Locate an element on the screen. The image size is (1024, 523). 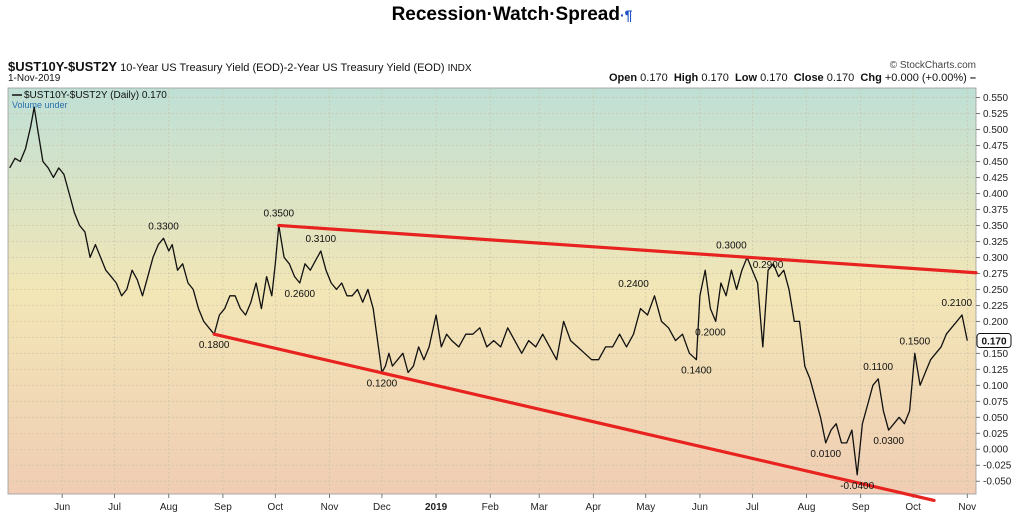
page-title: Recession·Watch·Spread·¶ is located at coordinates (512, 14).